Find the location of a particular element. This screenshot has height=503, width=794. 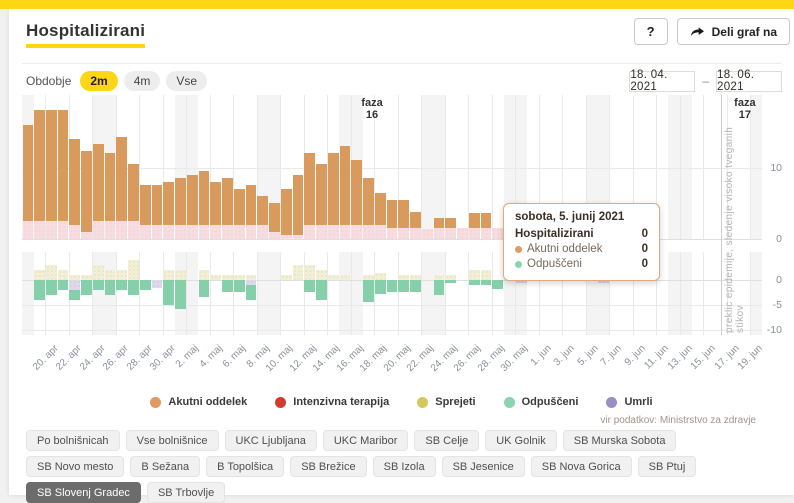

hospital-button-sb-jesenice: SB Jesenice is located at coordinates (483, 466).